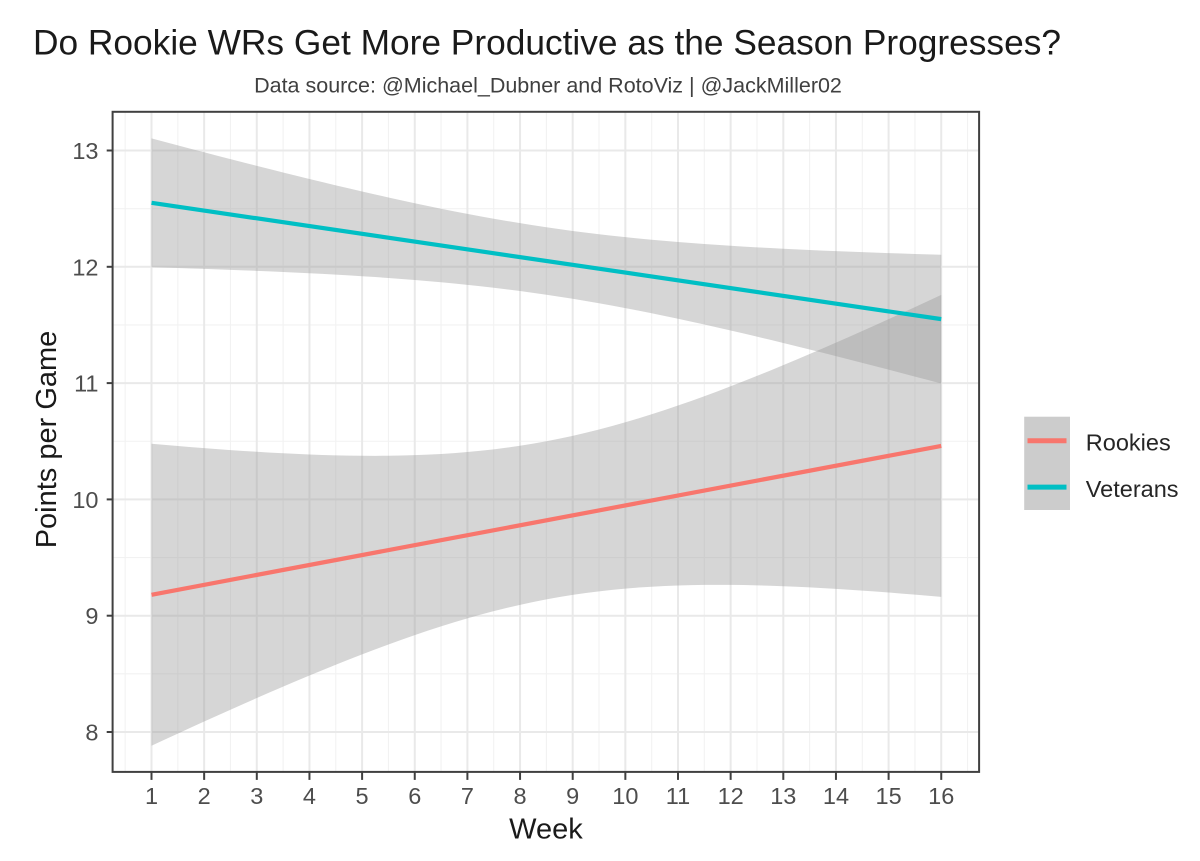 The height and width of the screenshot is (861, 1200). Describe the element at coordinates (362, 796) in the screenshot. I see `svg-text: 5` at that location.